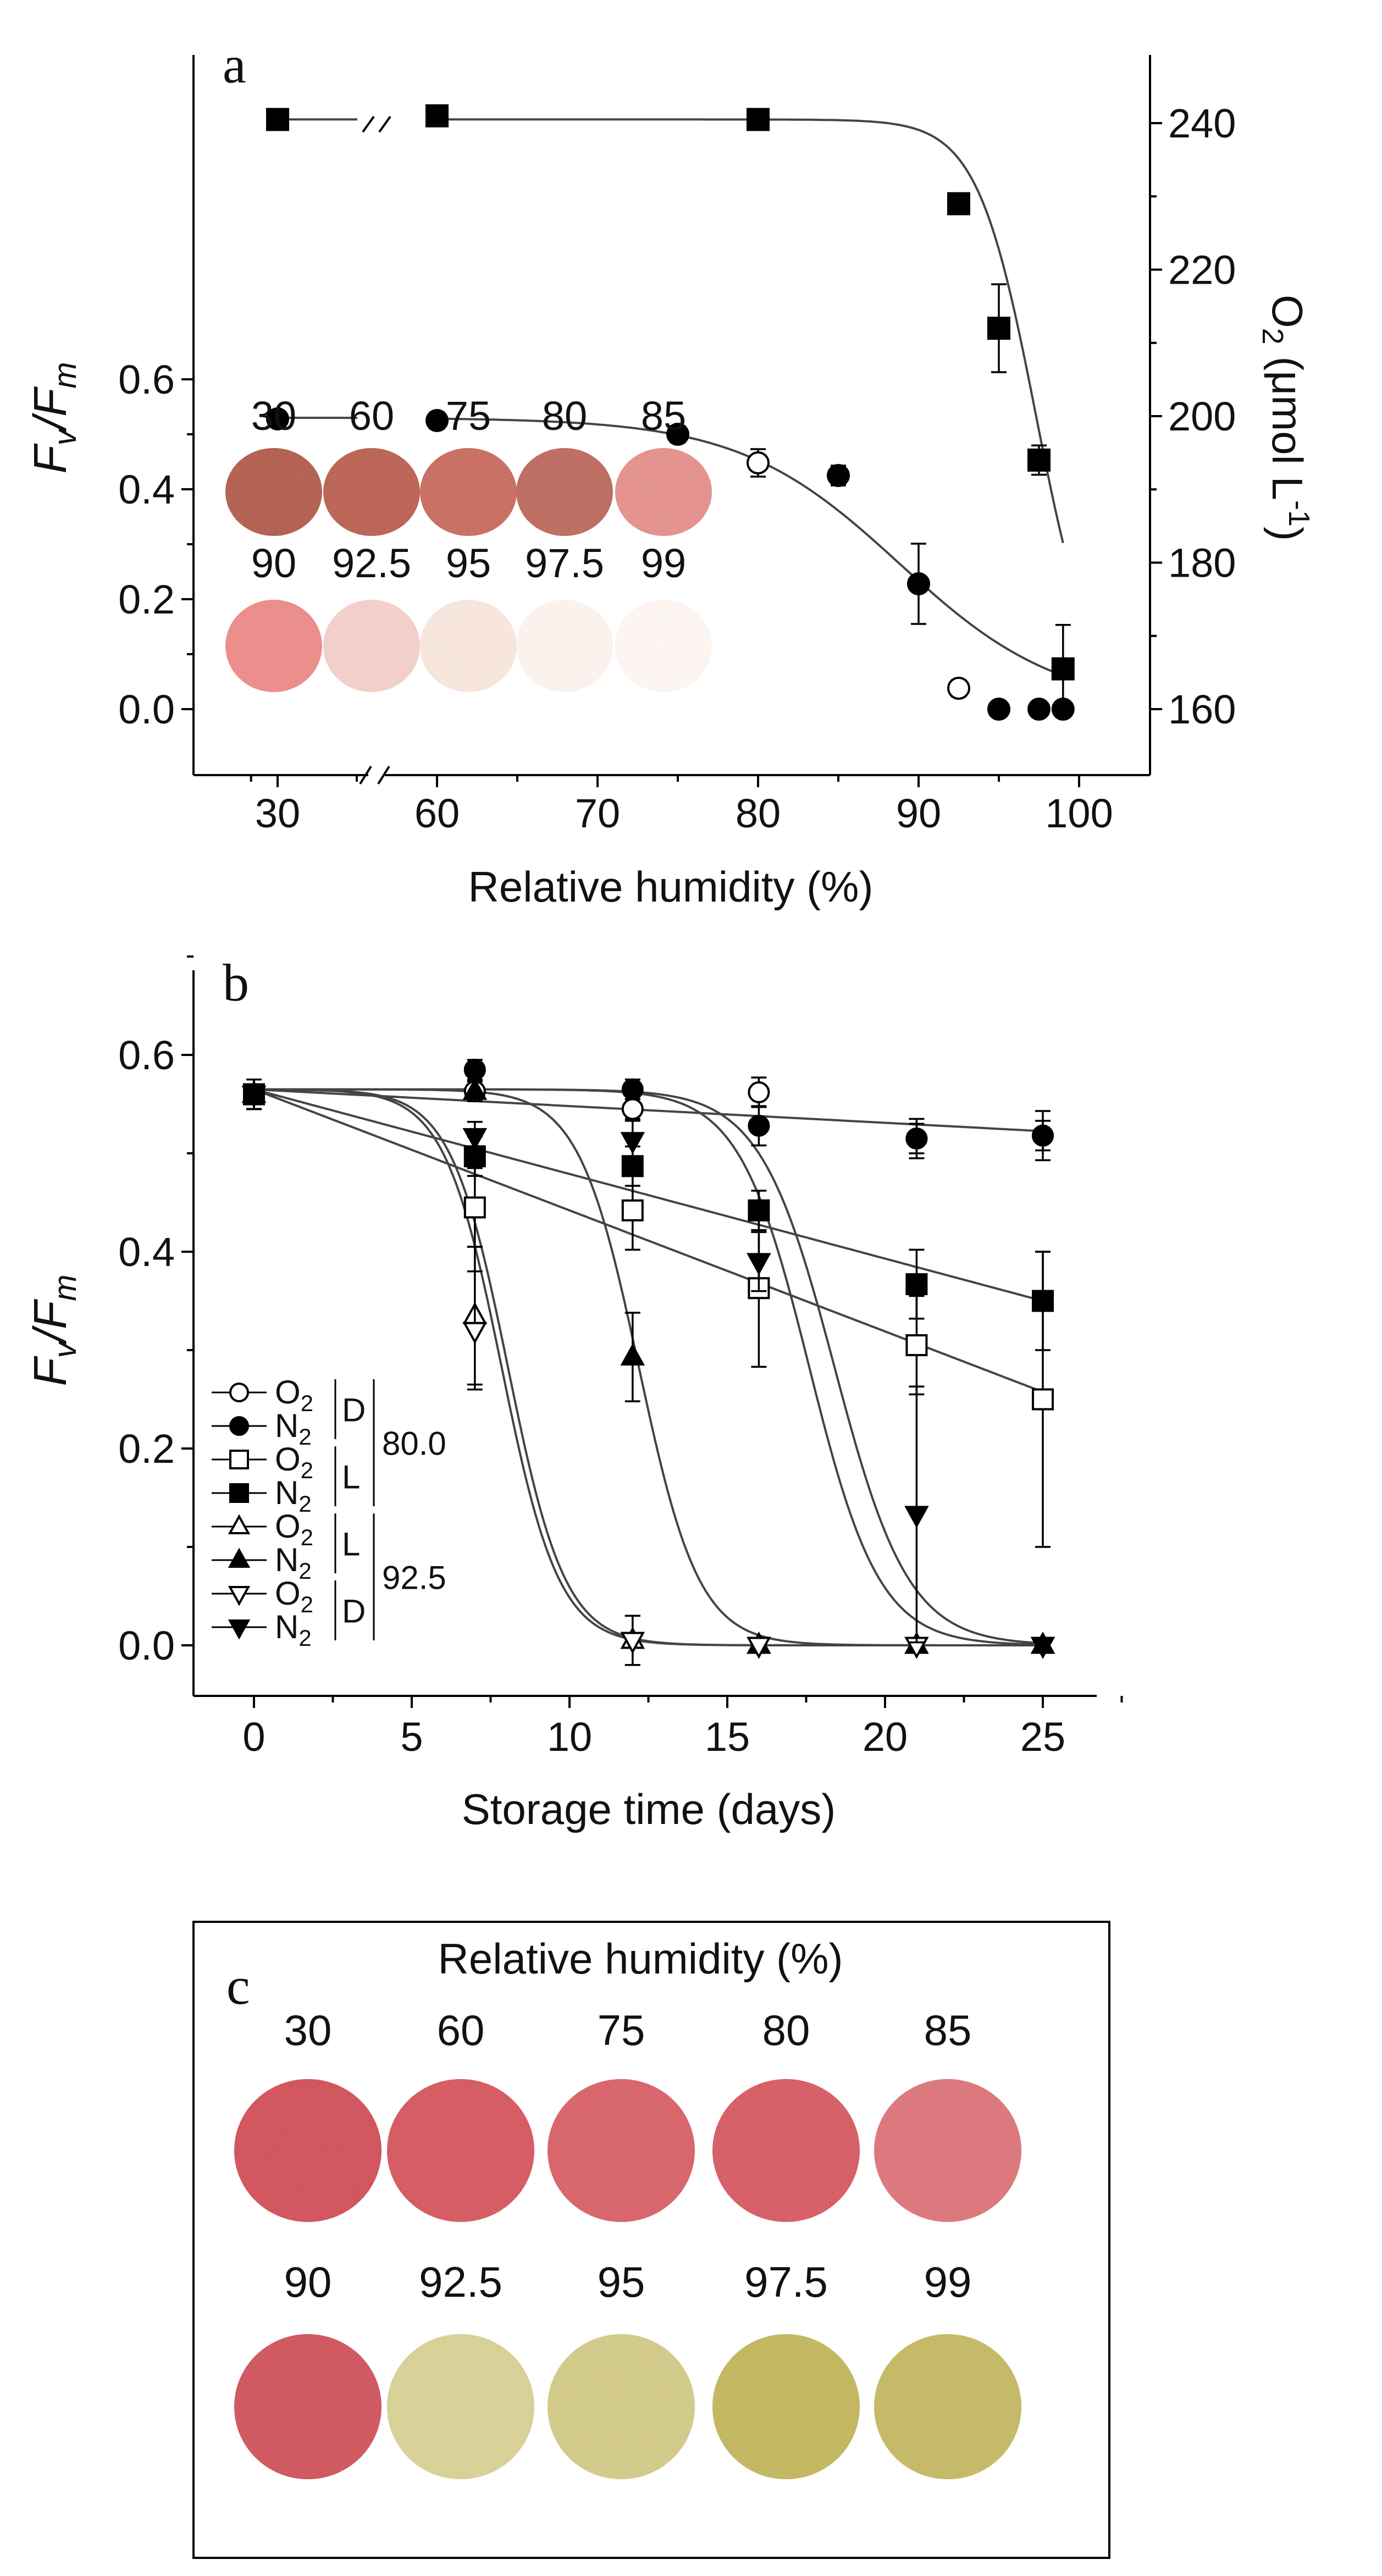 This screenshot has width=1382, height=2576. Describe the element at coordinates (1202, 270) in the screenshot. I see `a-y2-tick-label: 220` at that location.